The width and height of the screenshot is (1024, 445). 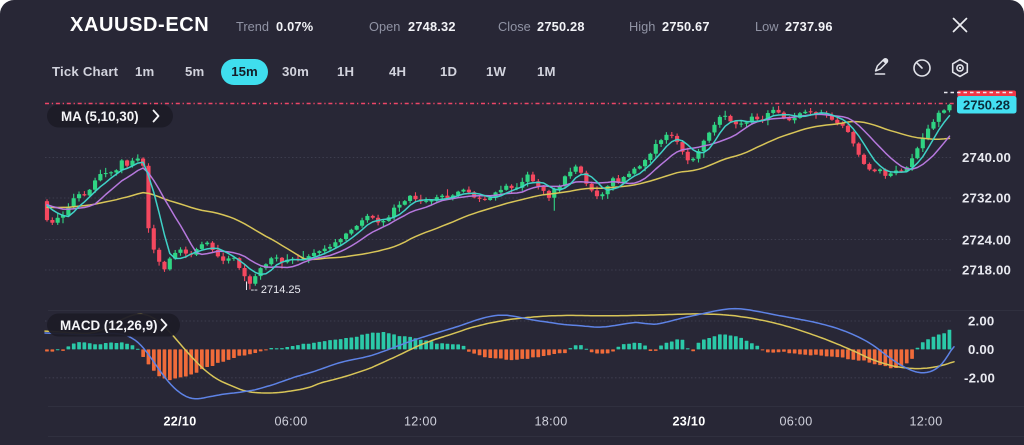 I want to click on svg-text: 22/10, so click(x=179, y=422).